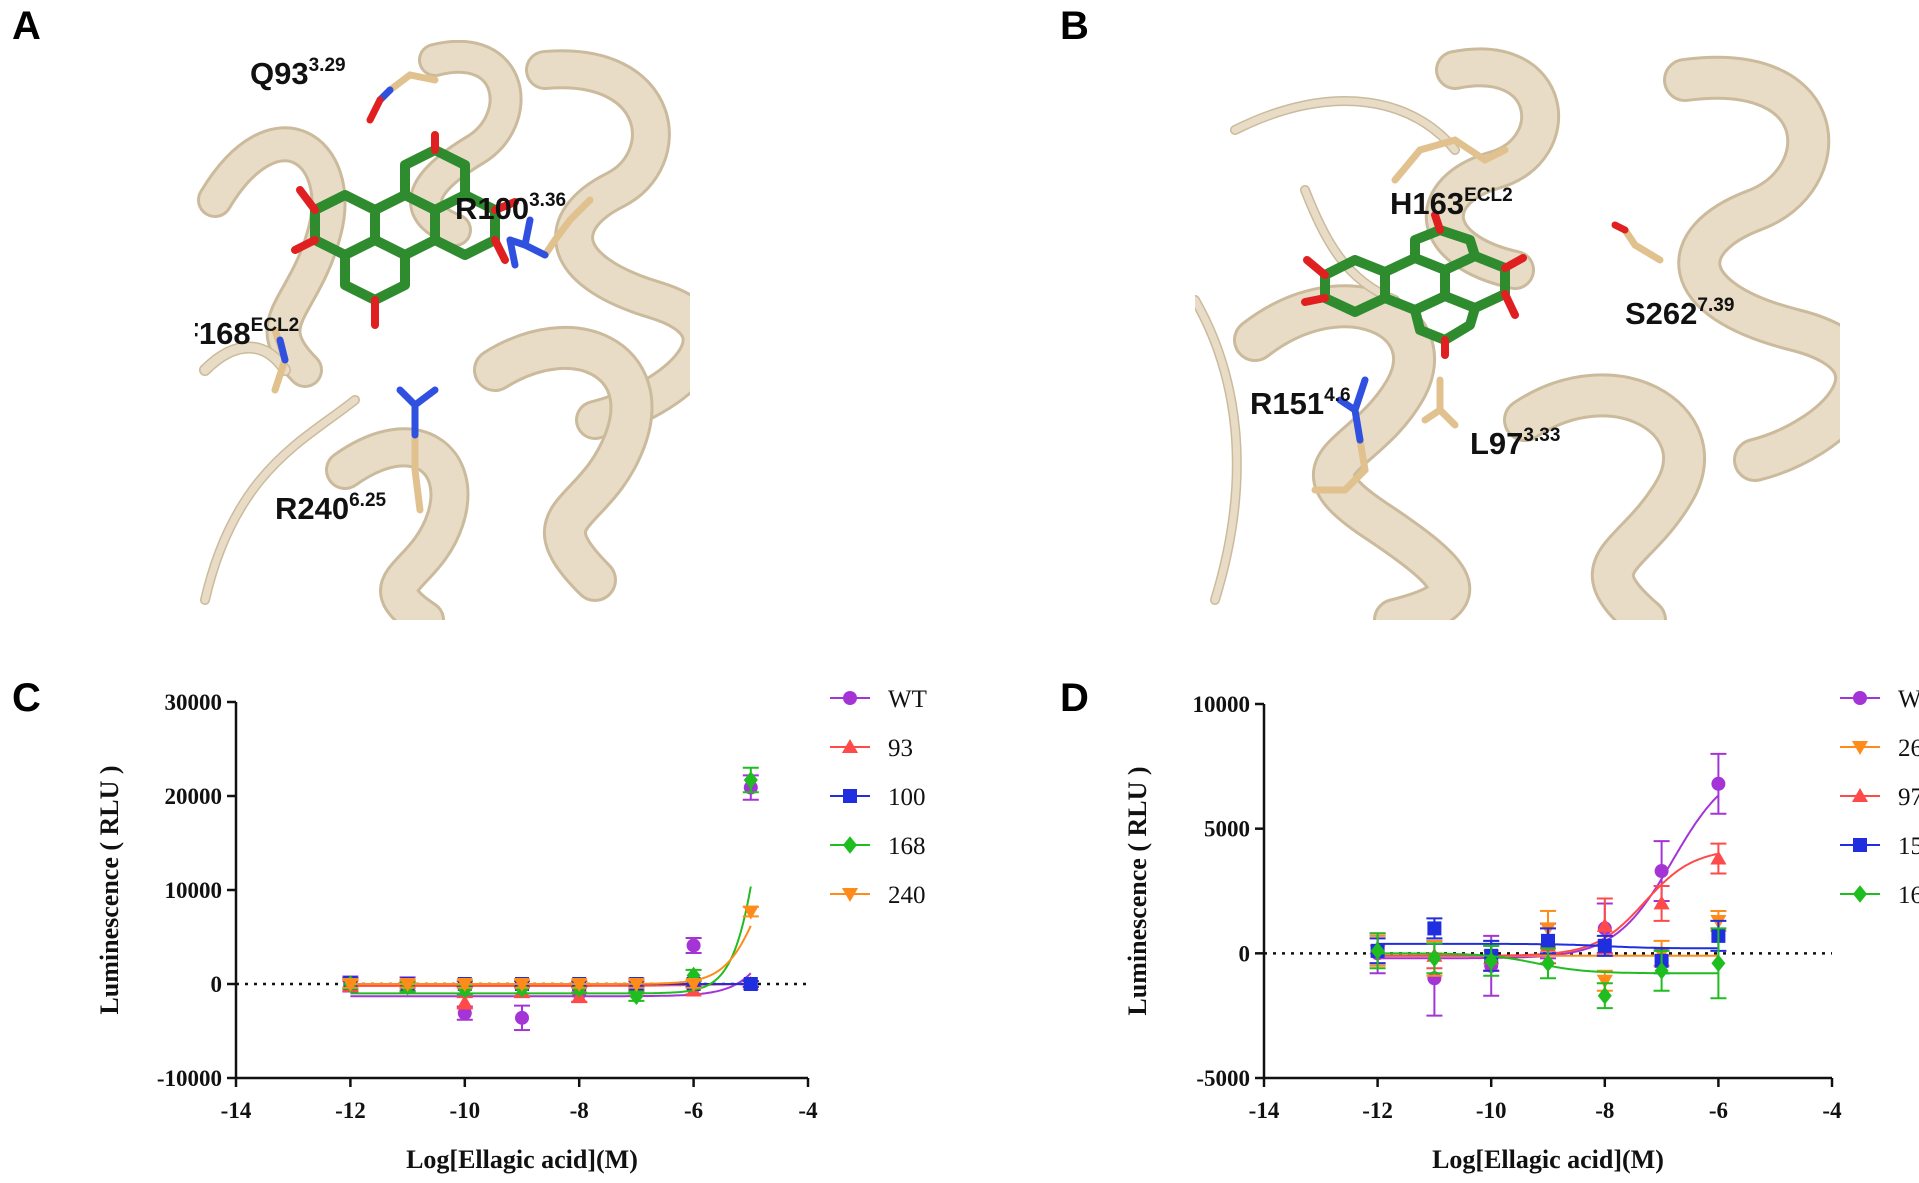 The width and height of the screenshot is (1919, 1183). Describe the element at coordinates (1227, 829) in the screenshot. I see `y-tick-label: 5000` at that location.